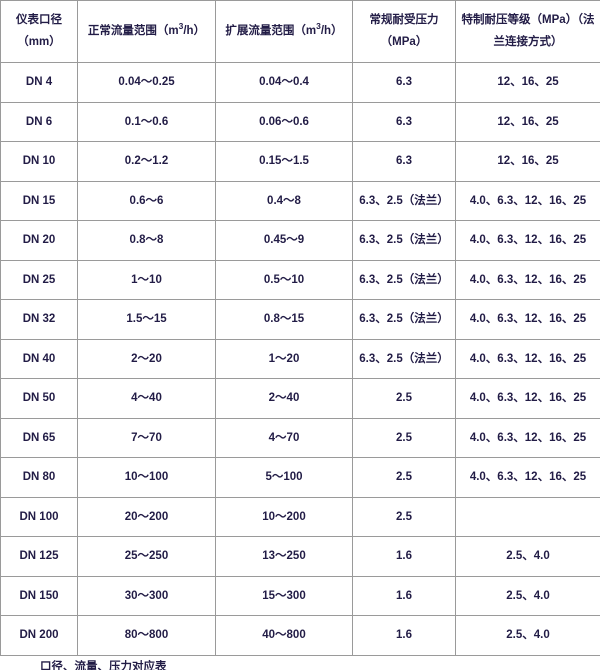 Image resolution: width=600 pixels, height=670 pixels. Describe the element at coordinates (300, 664) in the screenshot. I see `footer-note: 口径、流量、压力对应表` at that location.